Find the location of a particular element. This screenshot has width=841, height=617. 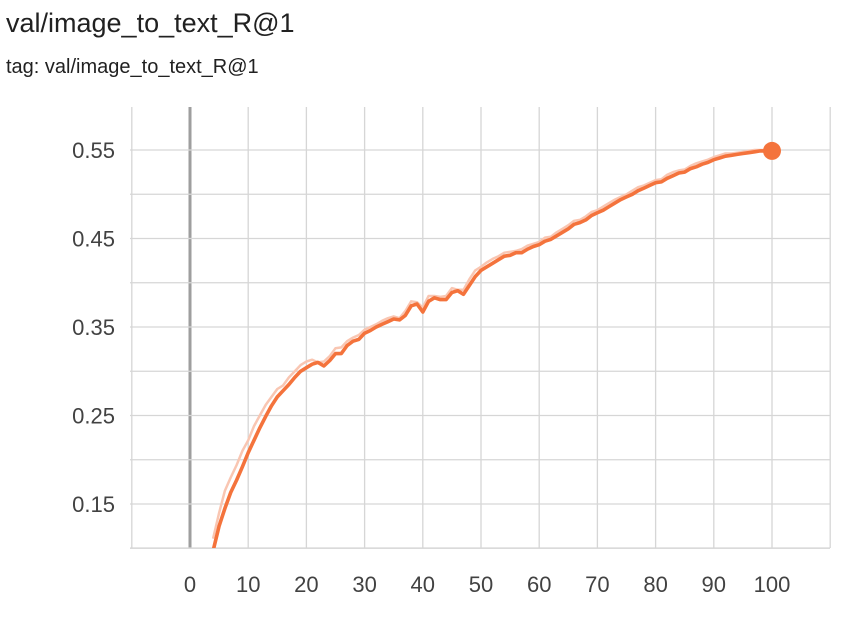

x-tick-label: 80 is located at coordinates (655, 584).